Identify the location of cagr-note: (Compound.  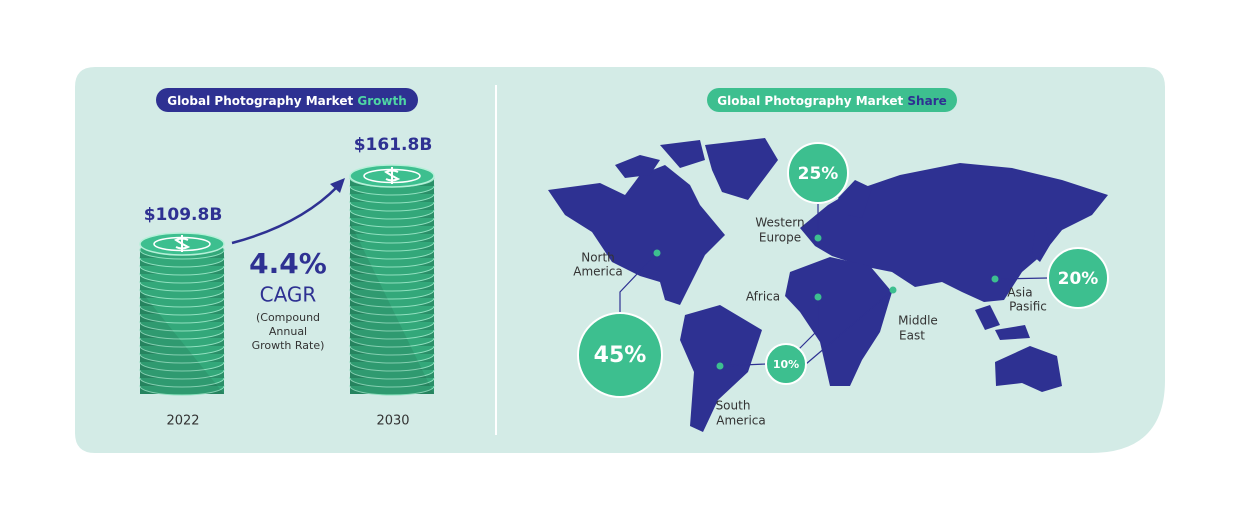
(288, 317).